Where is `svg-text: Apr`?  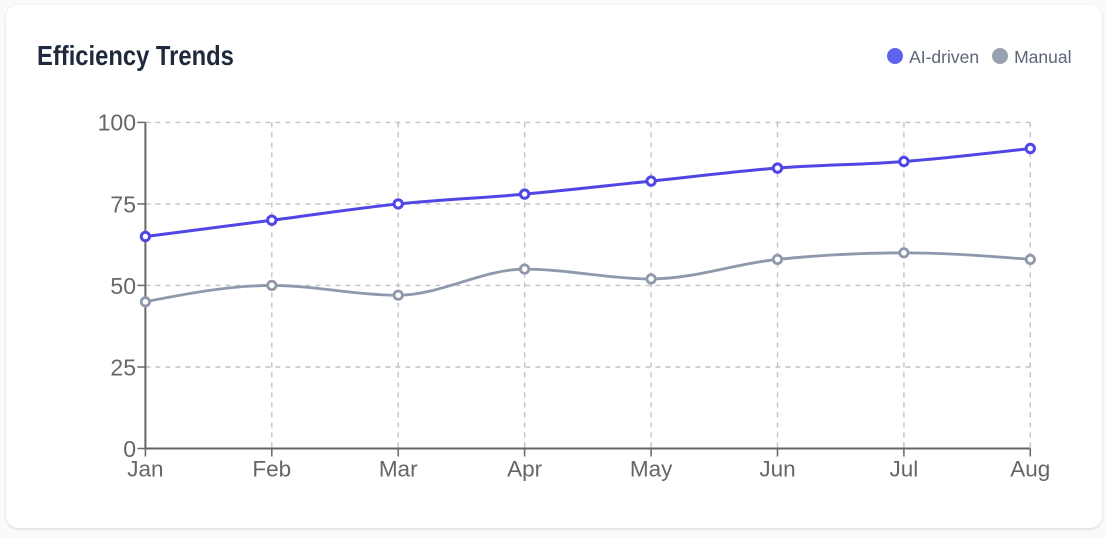 svg-text: Apr is located at coordinates (525, 469).